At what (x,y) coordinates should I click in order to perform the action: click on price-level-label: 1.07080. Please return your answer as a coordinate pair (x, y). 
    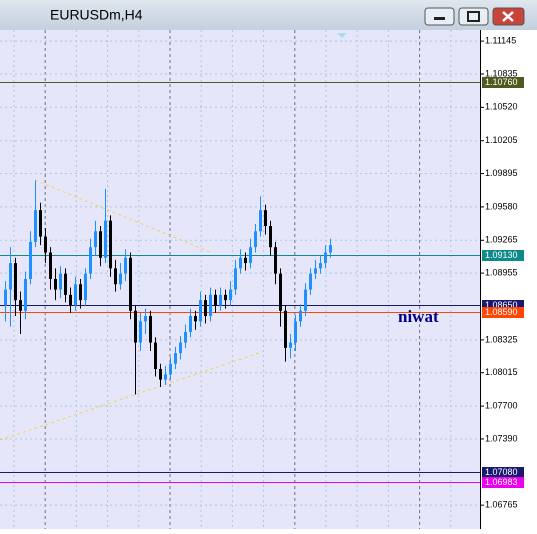
    Looking at the image, I should click on (501, 472).